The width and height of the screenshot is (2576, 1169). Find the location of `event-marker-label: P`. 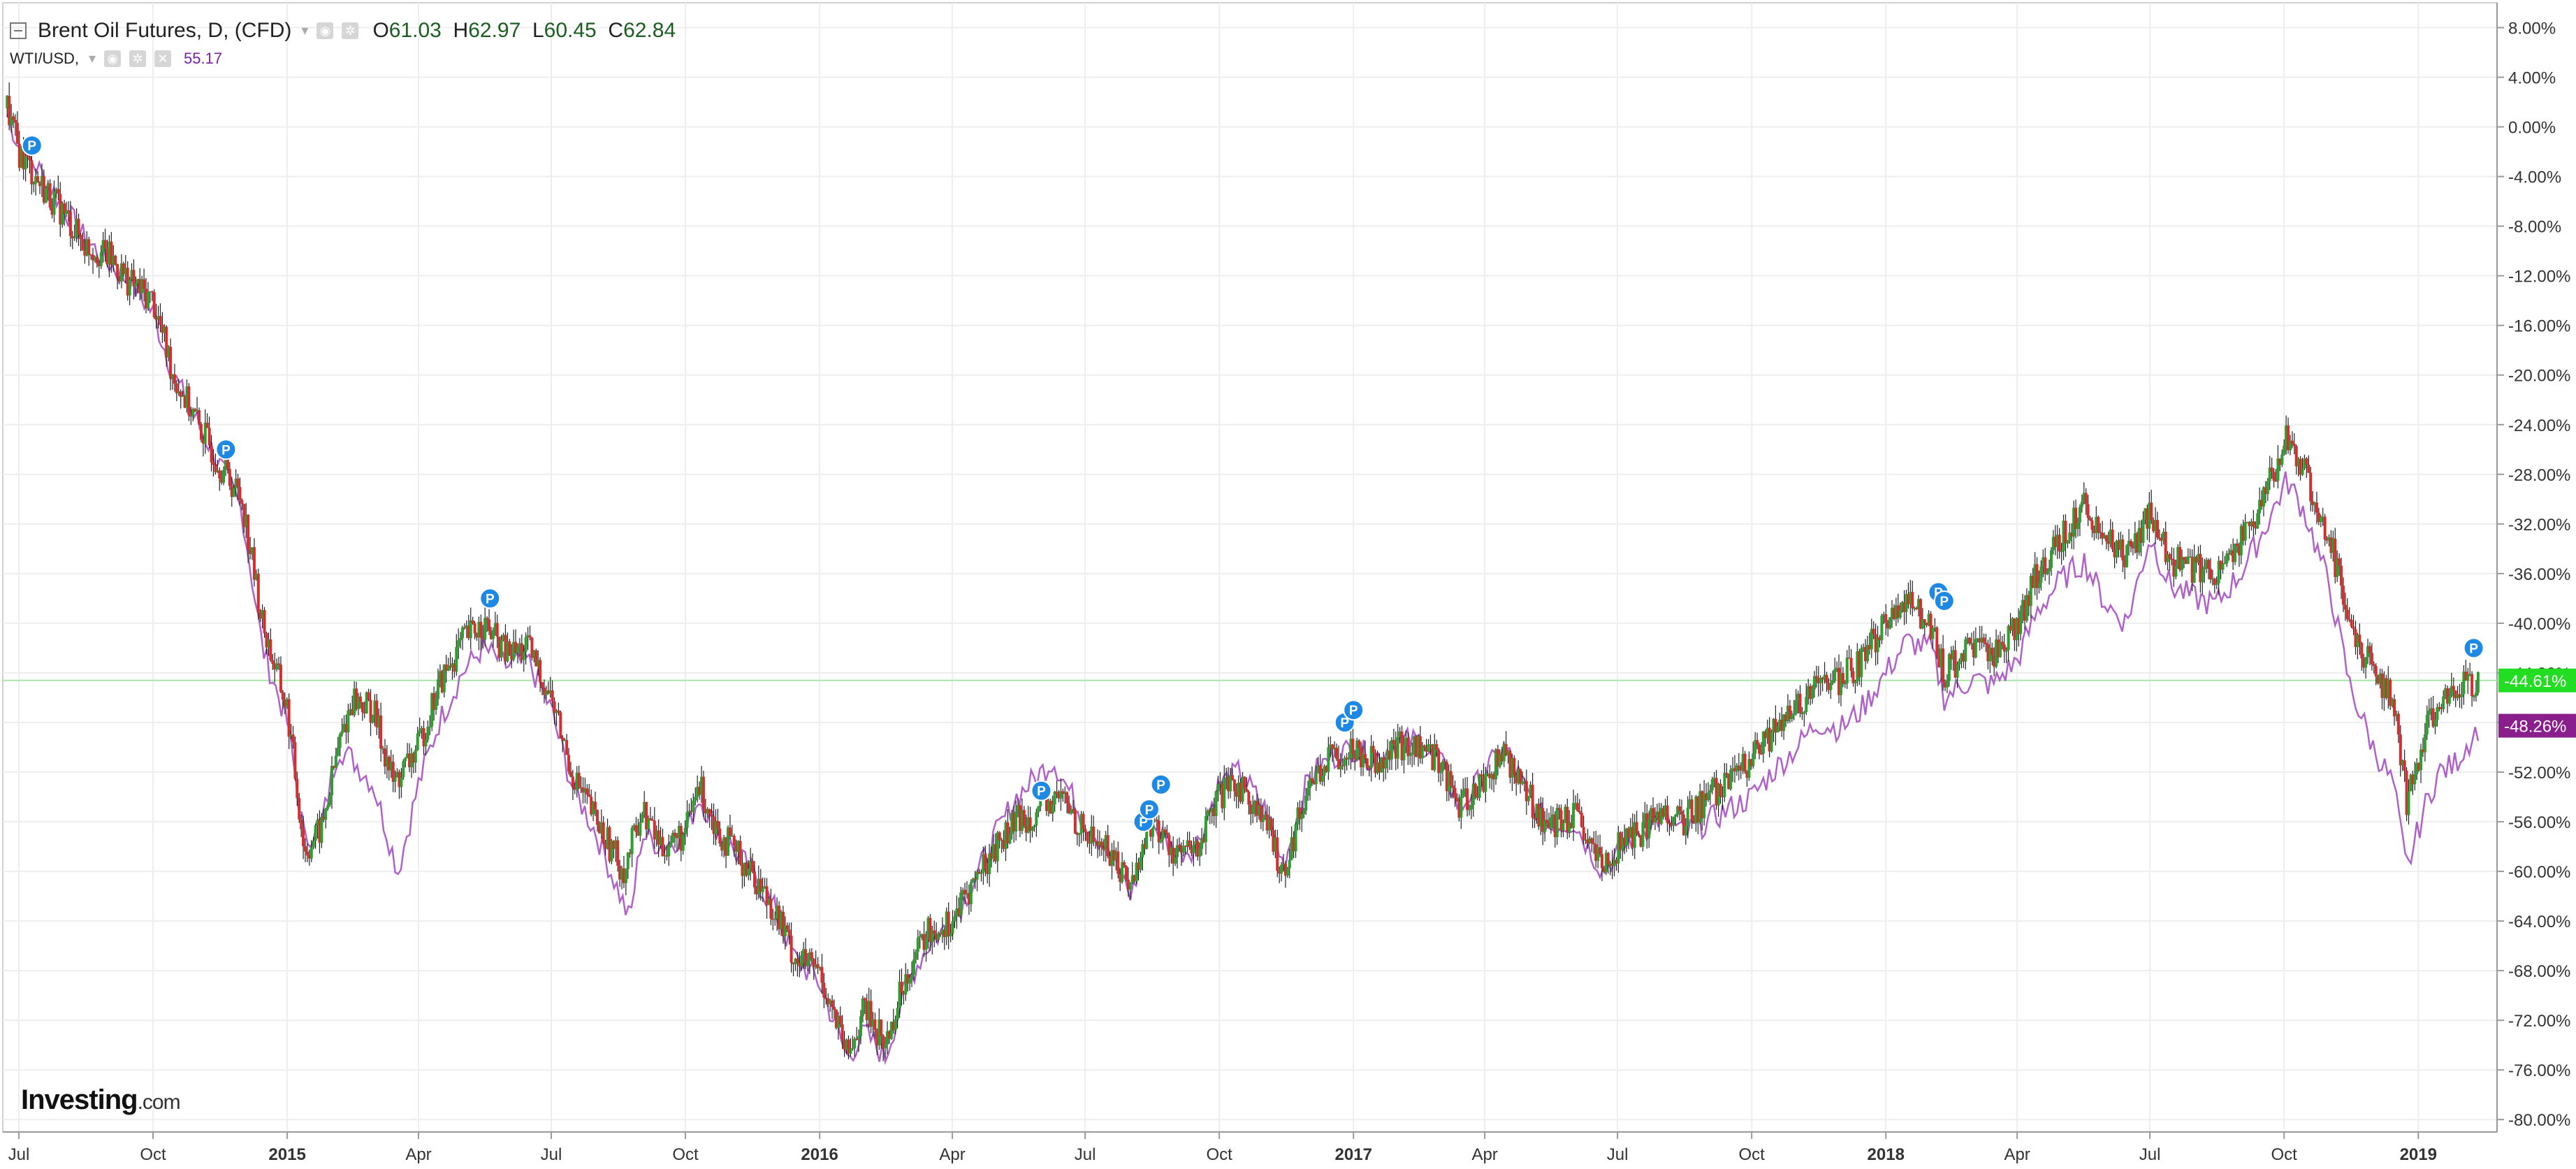

event-marker-label: P is located at coordinates (2473, 648).